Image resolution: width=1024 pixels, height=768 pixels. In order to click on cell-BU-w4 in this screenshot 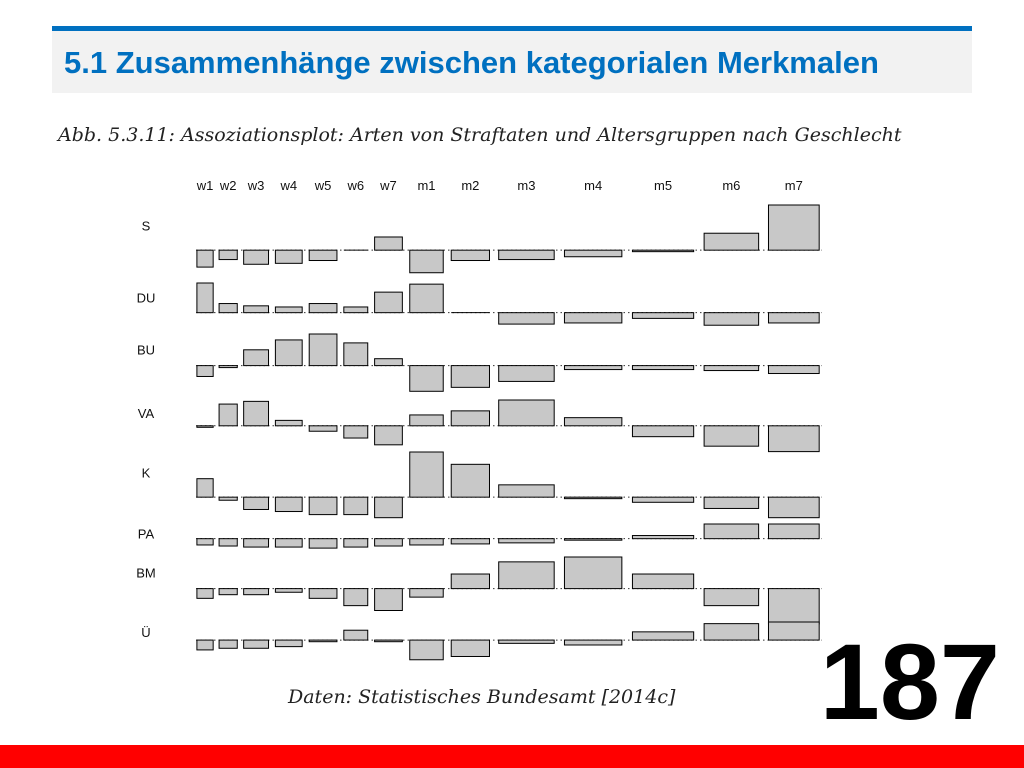, I will do `click(288, 353)`.